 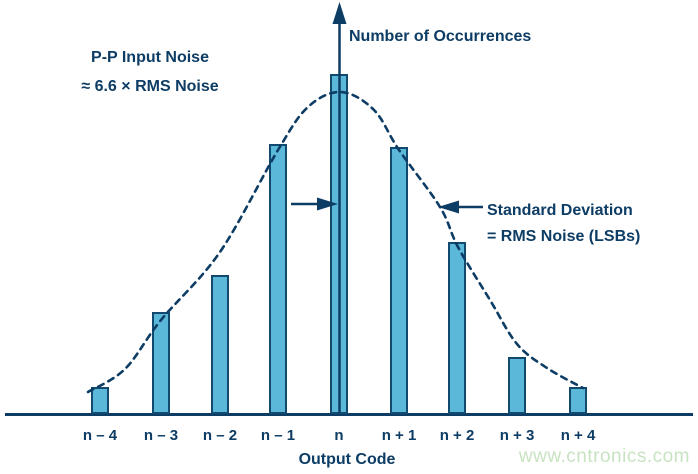 What do you see at coordinates (564, 236) in the screenshot?
I see `stddev-annotation-line2: = RMS Noise (LSBs)` at bounding box center [564, 236].